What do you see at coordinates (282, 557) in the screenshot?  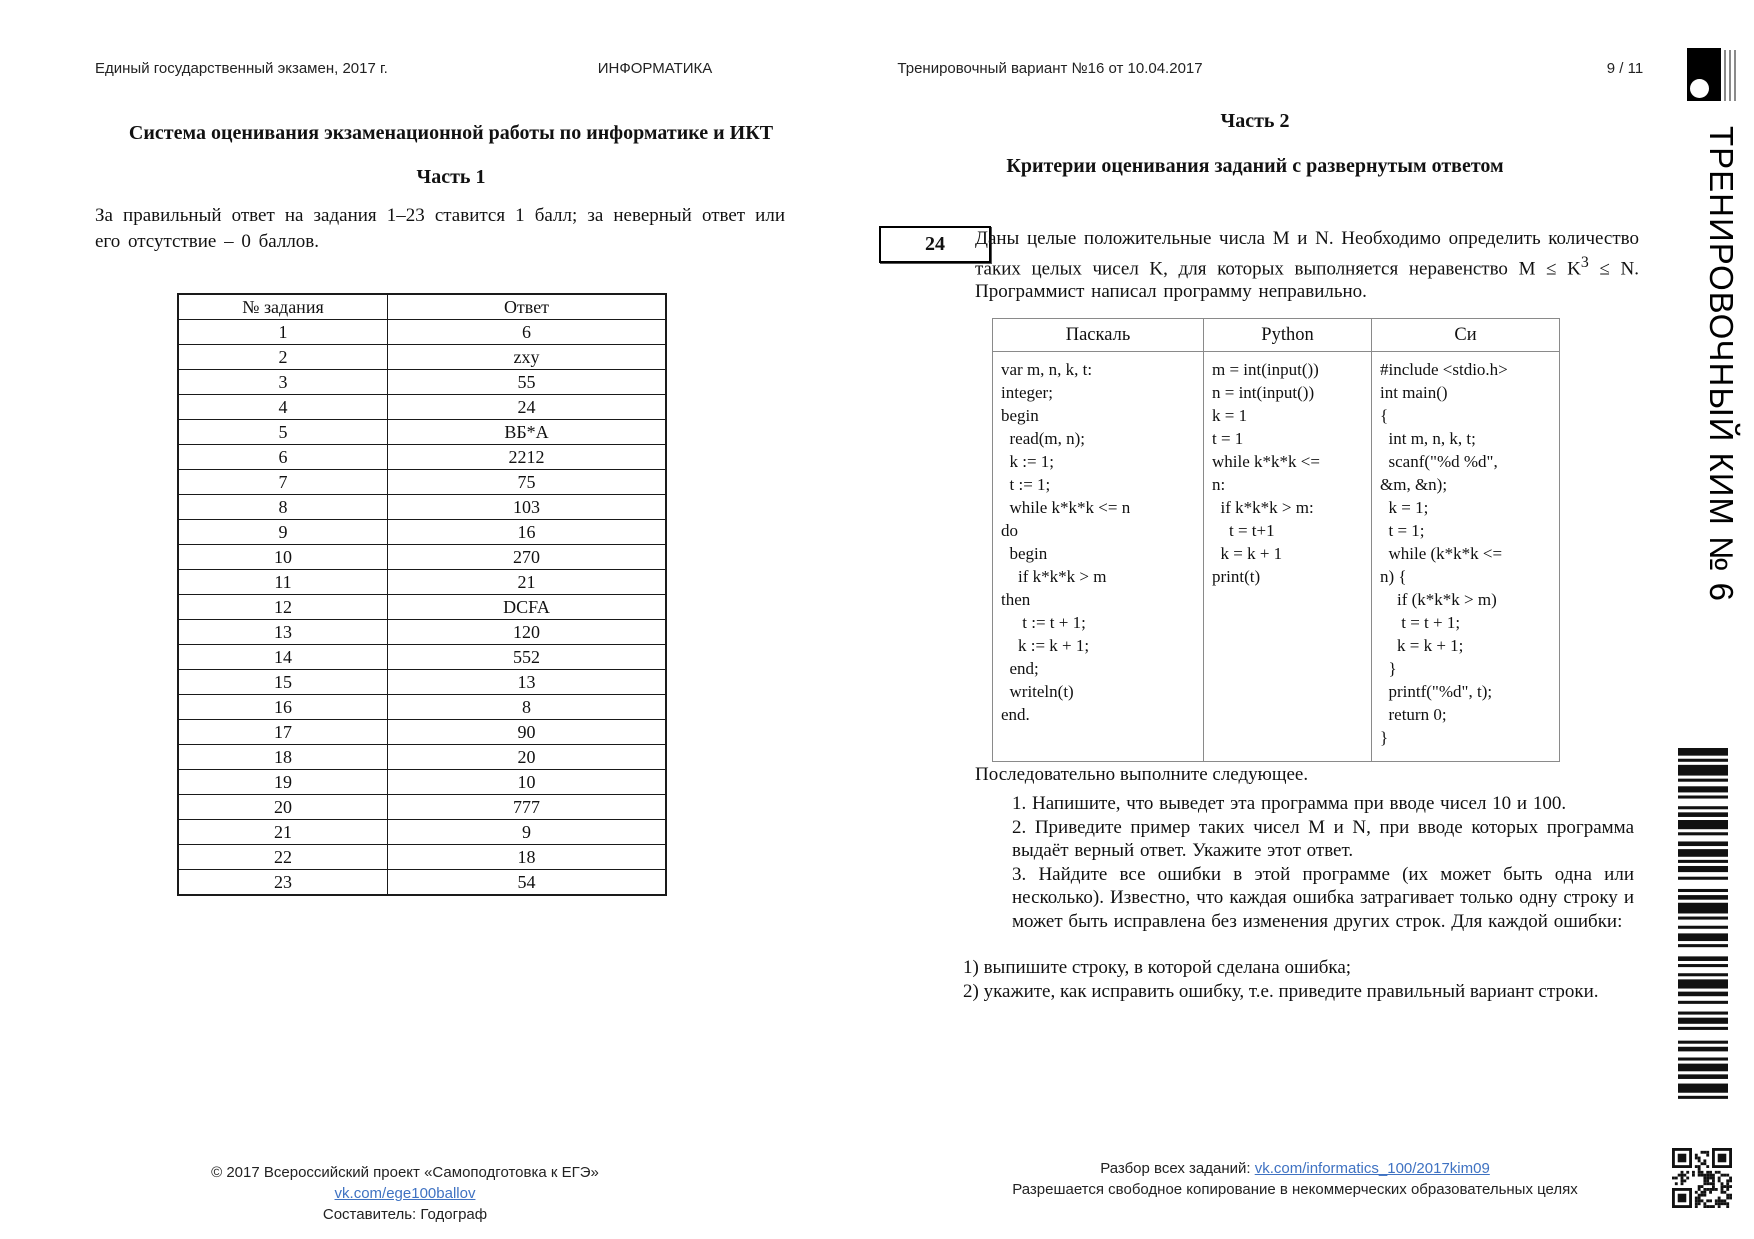 I see `table-cell: 10` at bounding box center [282, 557].